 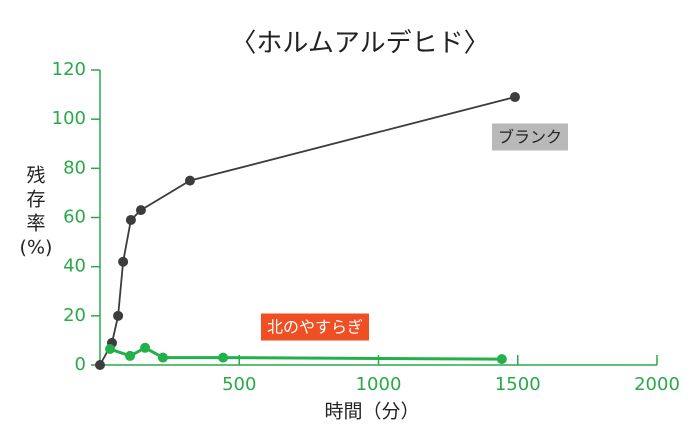 I want to click on chart-title: 〈ホルムアルデヒド〉, so click(x=359, y=44).